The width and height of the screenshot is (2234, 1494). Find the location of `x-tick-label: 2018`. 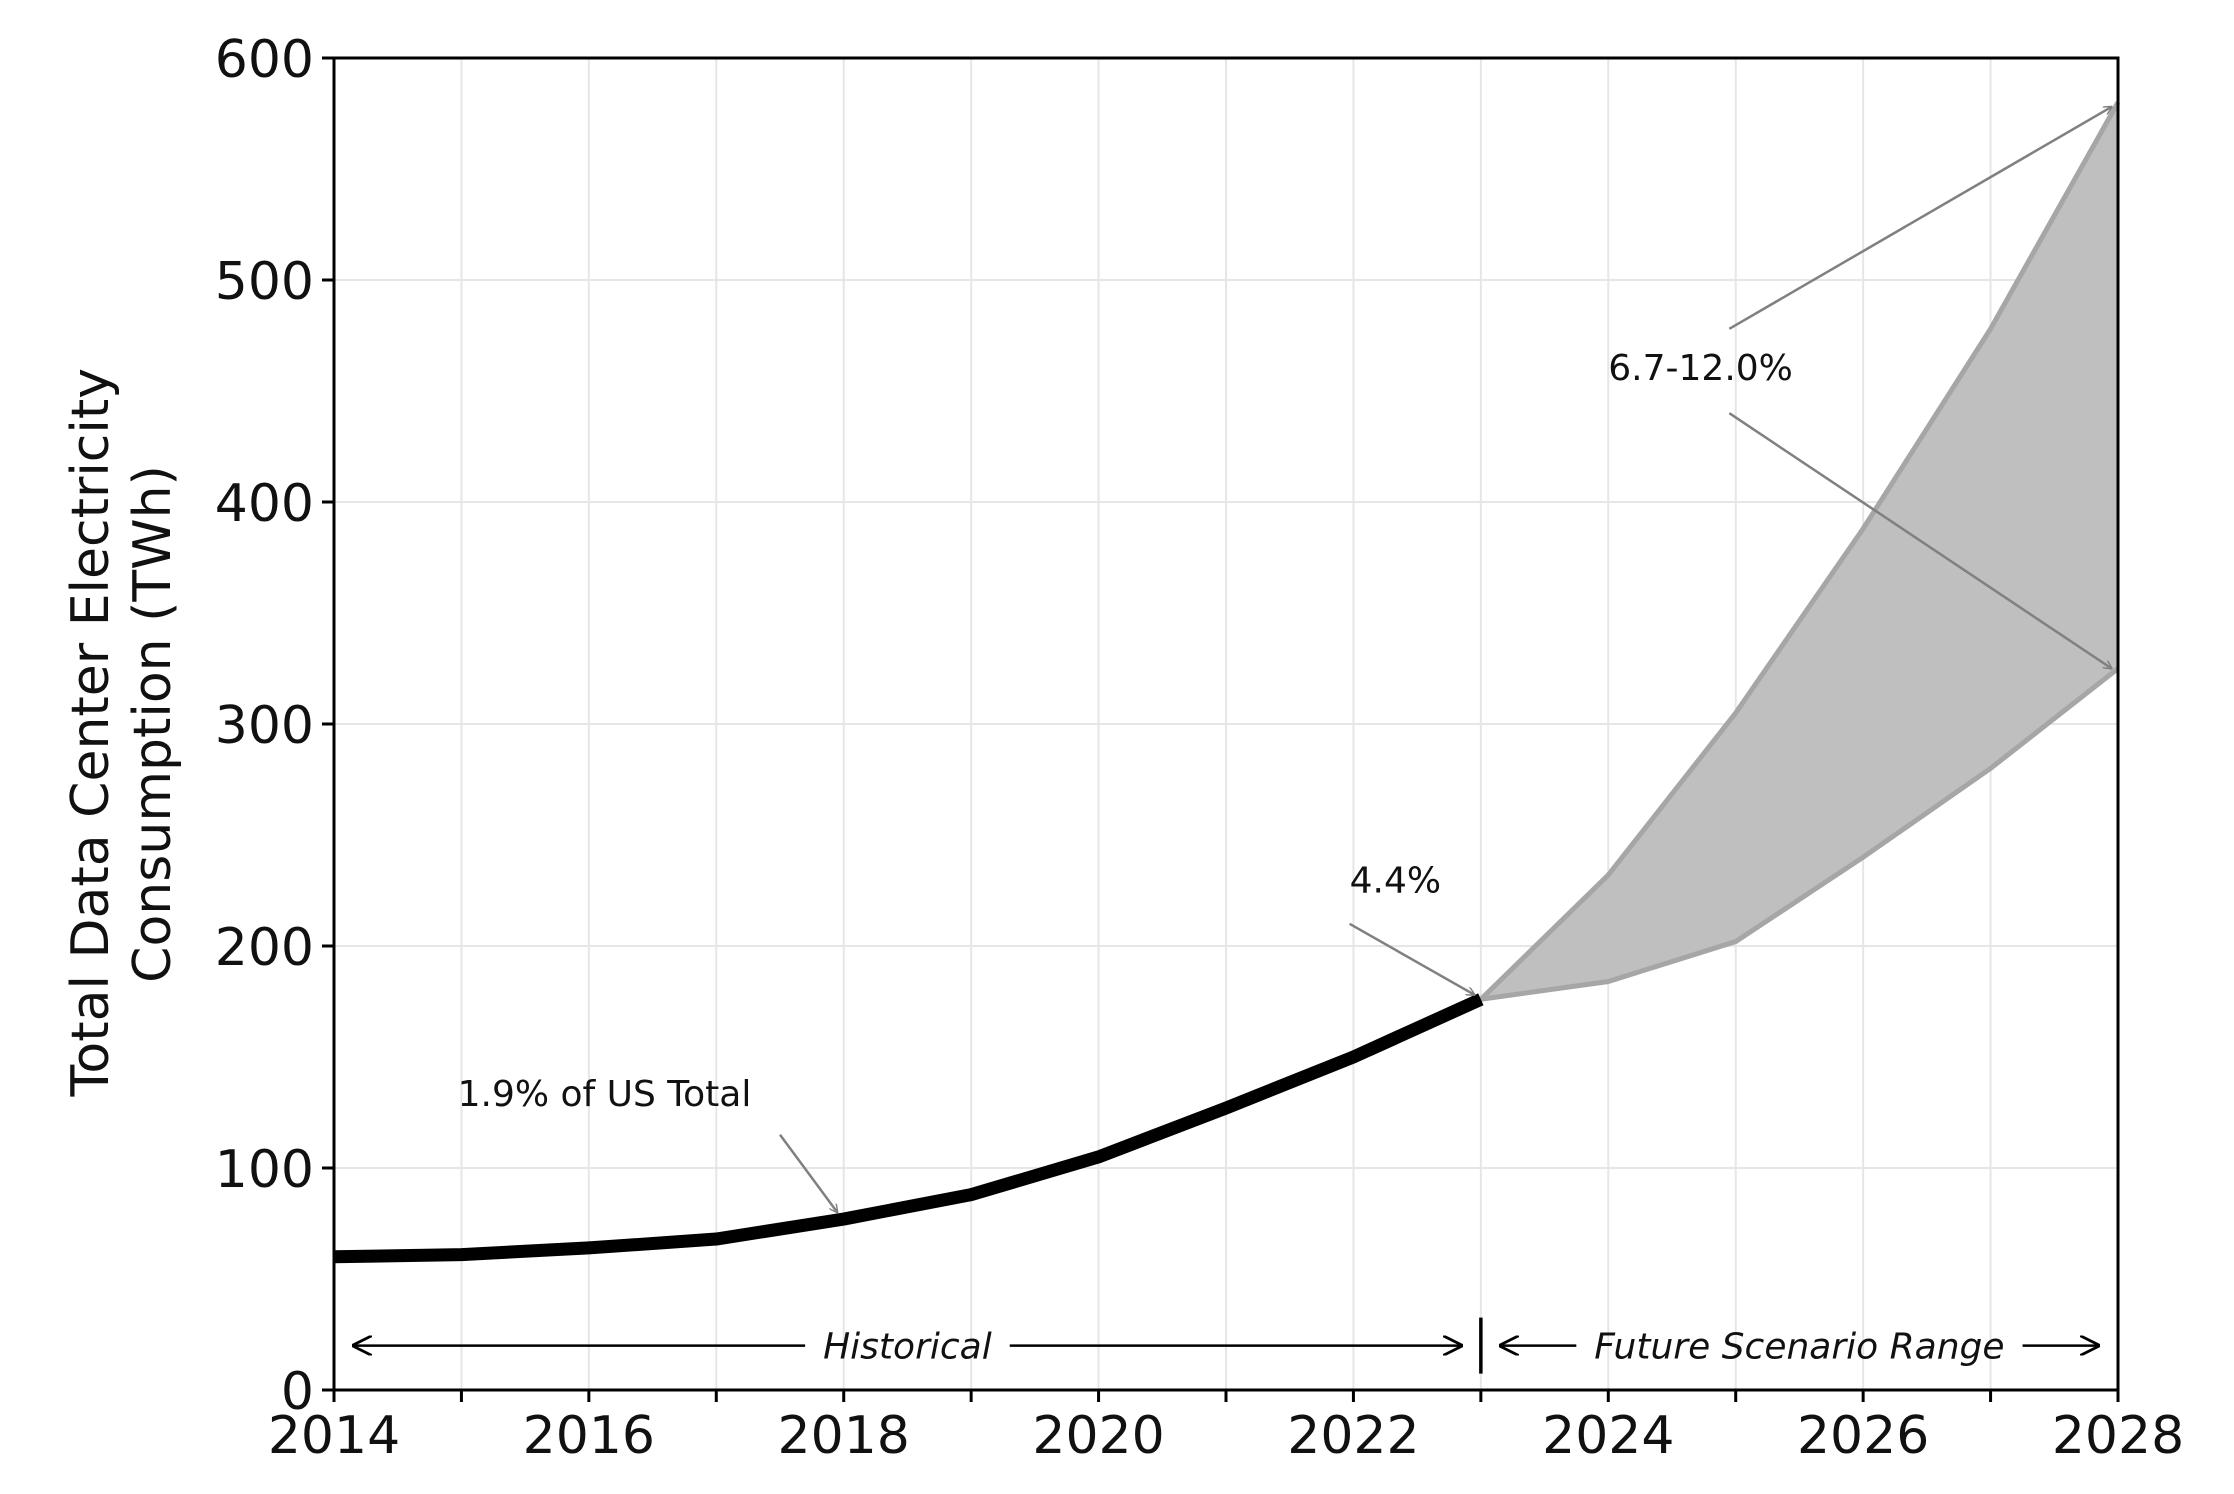

x-tick-label: 2018 is located at coordinates (844, 1436).